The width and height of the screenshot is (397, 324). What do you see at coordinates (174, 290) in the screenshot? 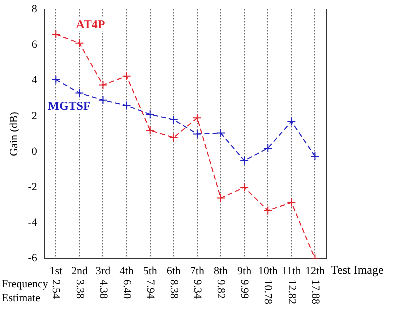
I see `text: 8.38` at bounding box center [174, 290].